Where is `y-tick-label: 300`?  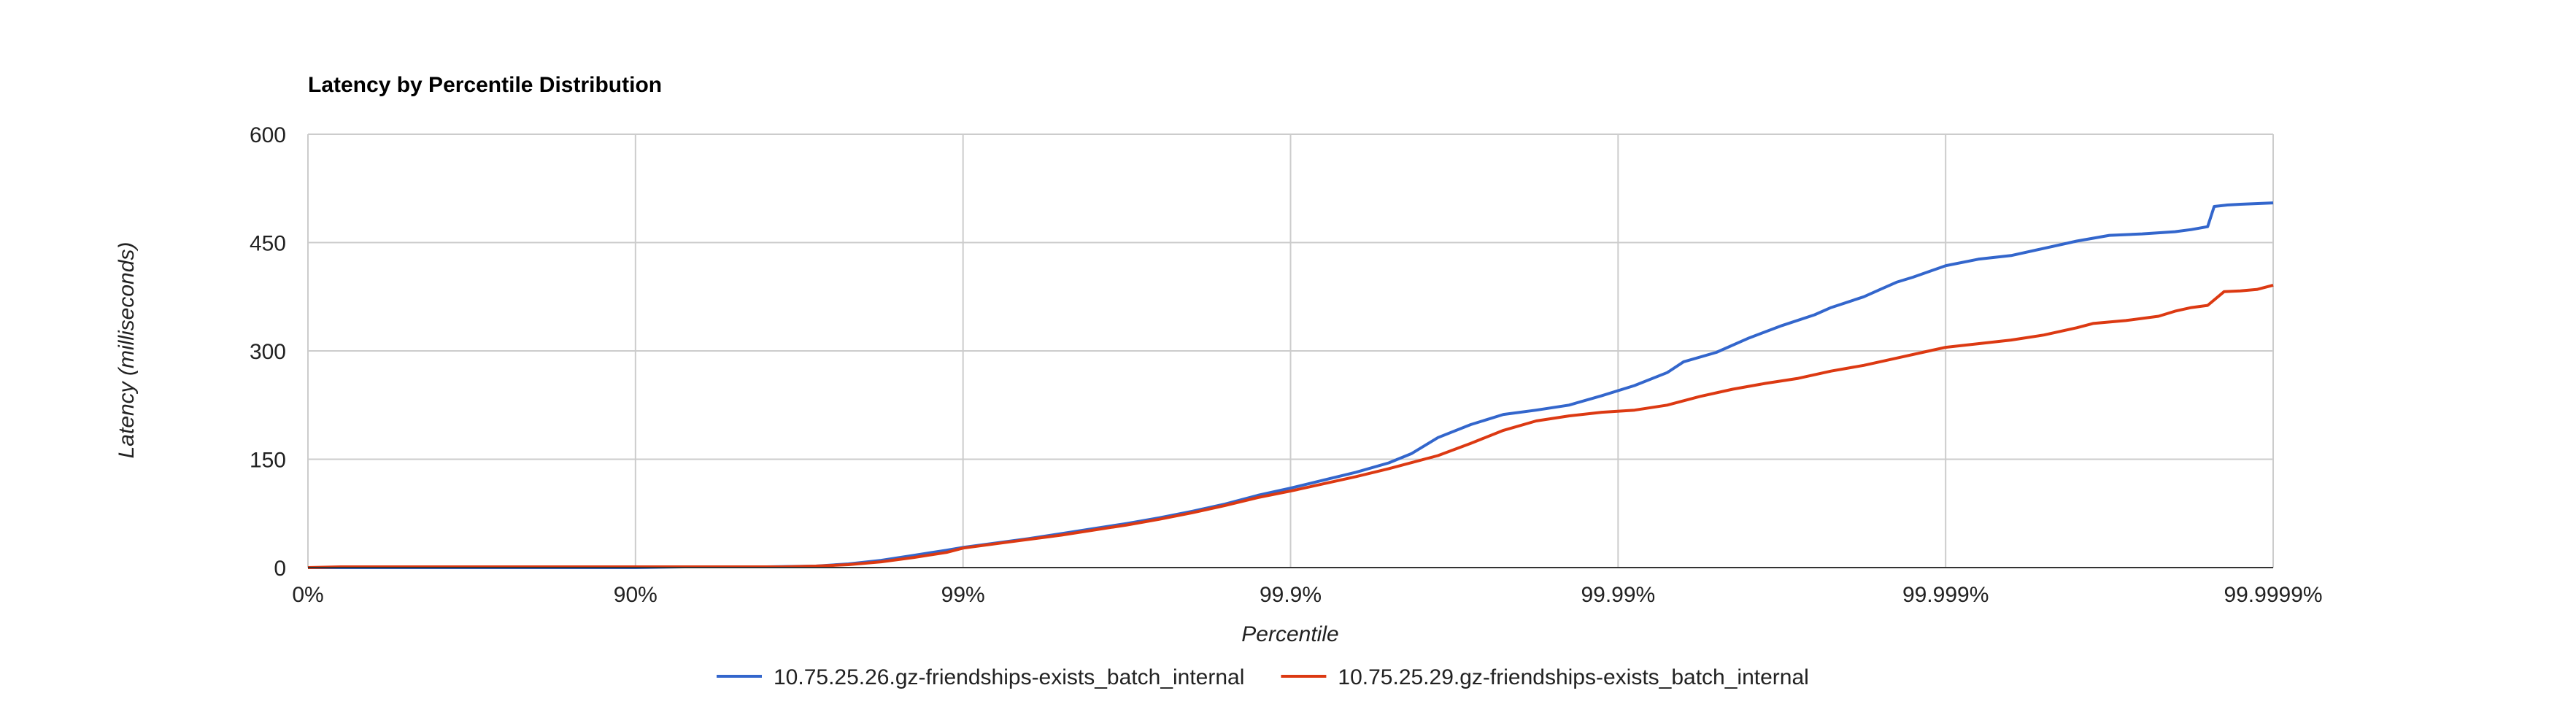 y-tick-label: 300 is located at coordinates (268, 352).